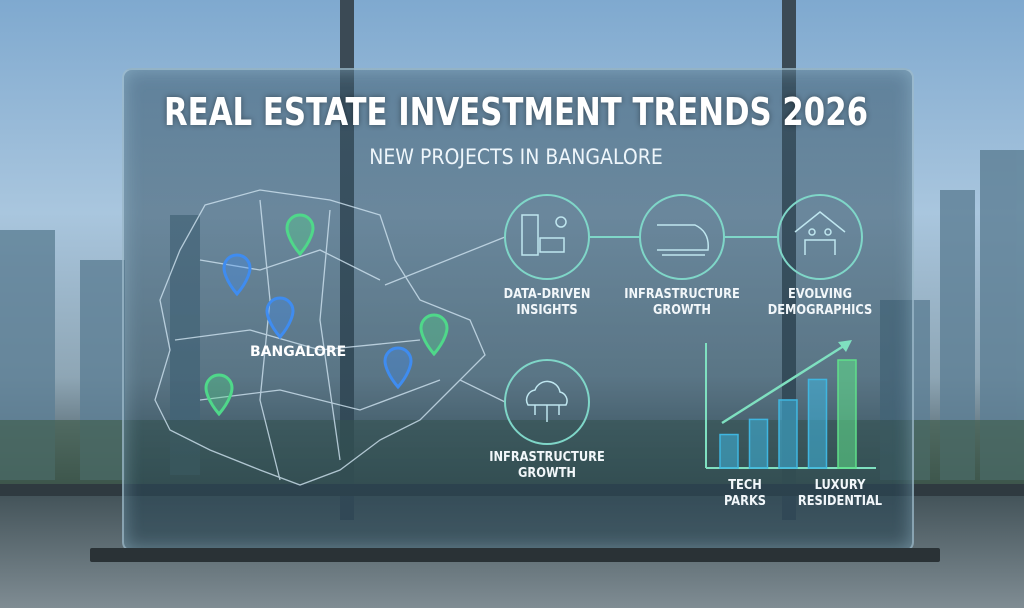 The height and width of the screenshot is (608, 1024). What do you see at coordinates (298, 352) in the screenshot?
I see `map-city-label: BANGALORE` at bounding box center [298, 352].